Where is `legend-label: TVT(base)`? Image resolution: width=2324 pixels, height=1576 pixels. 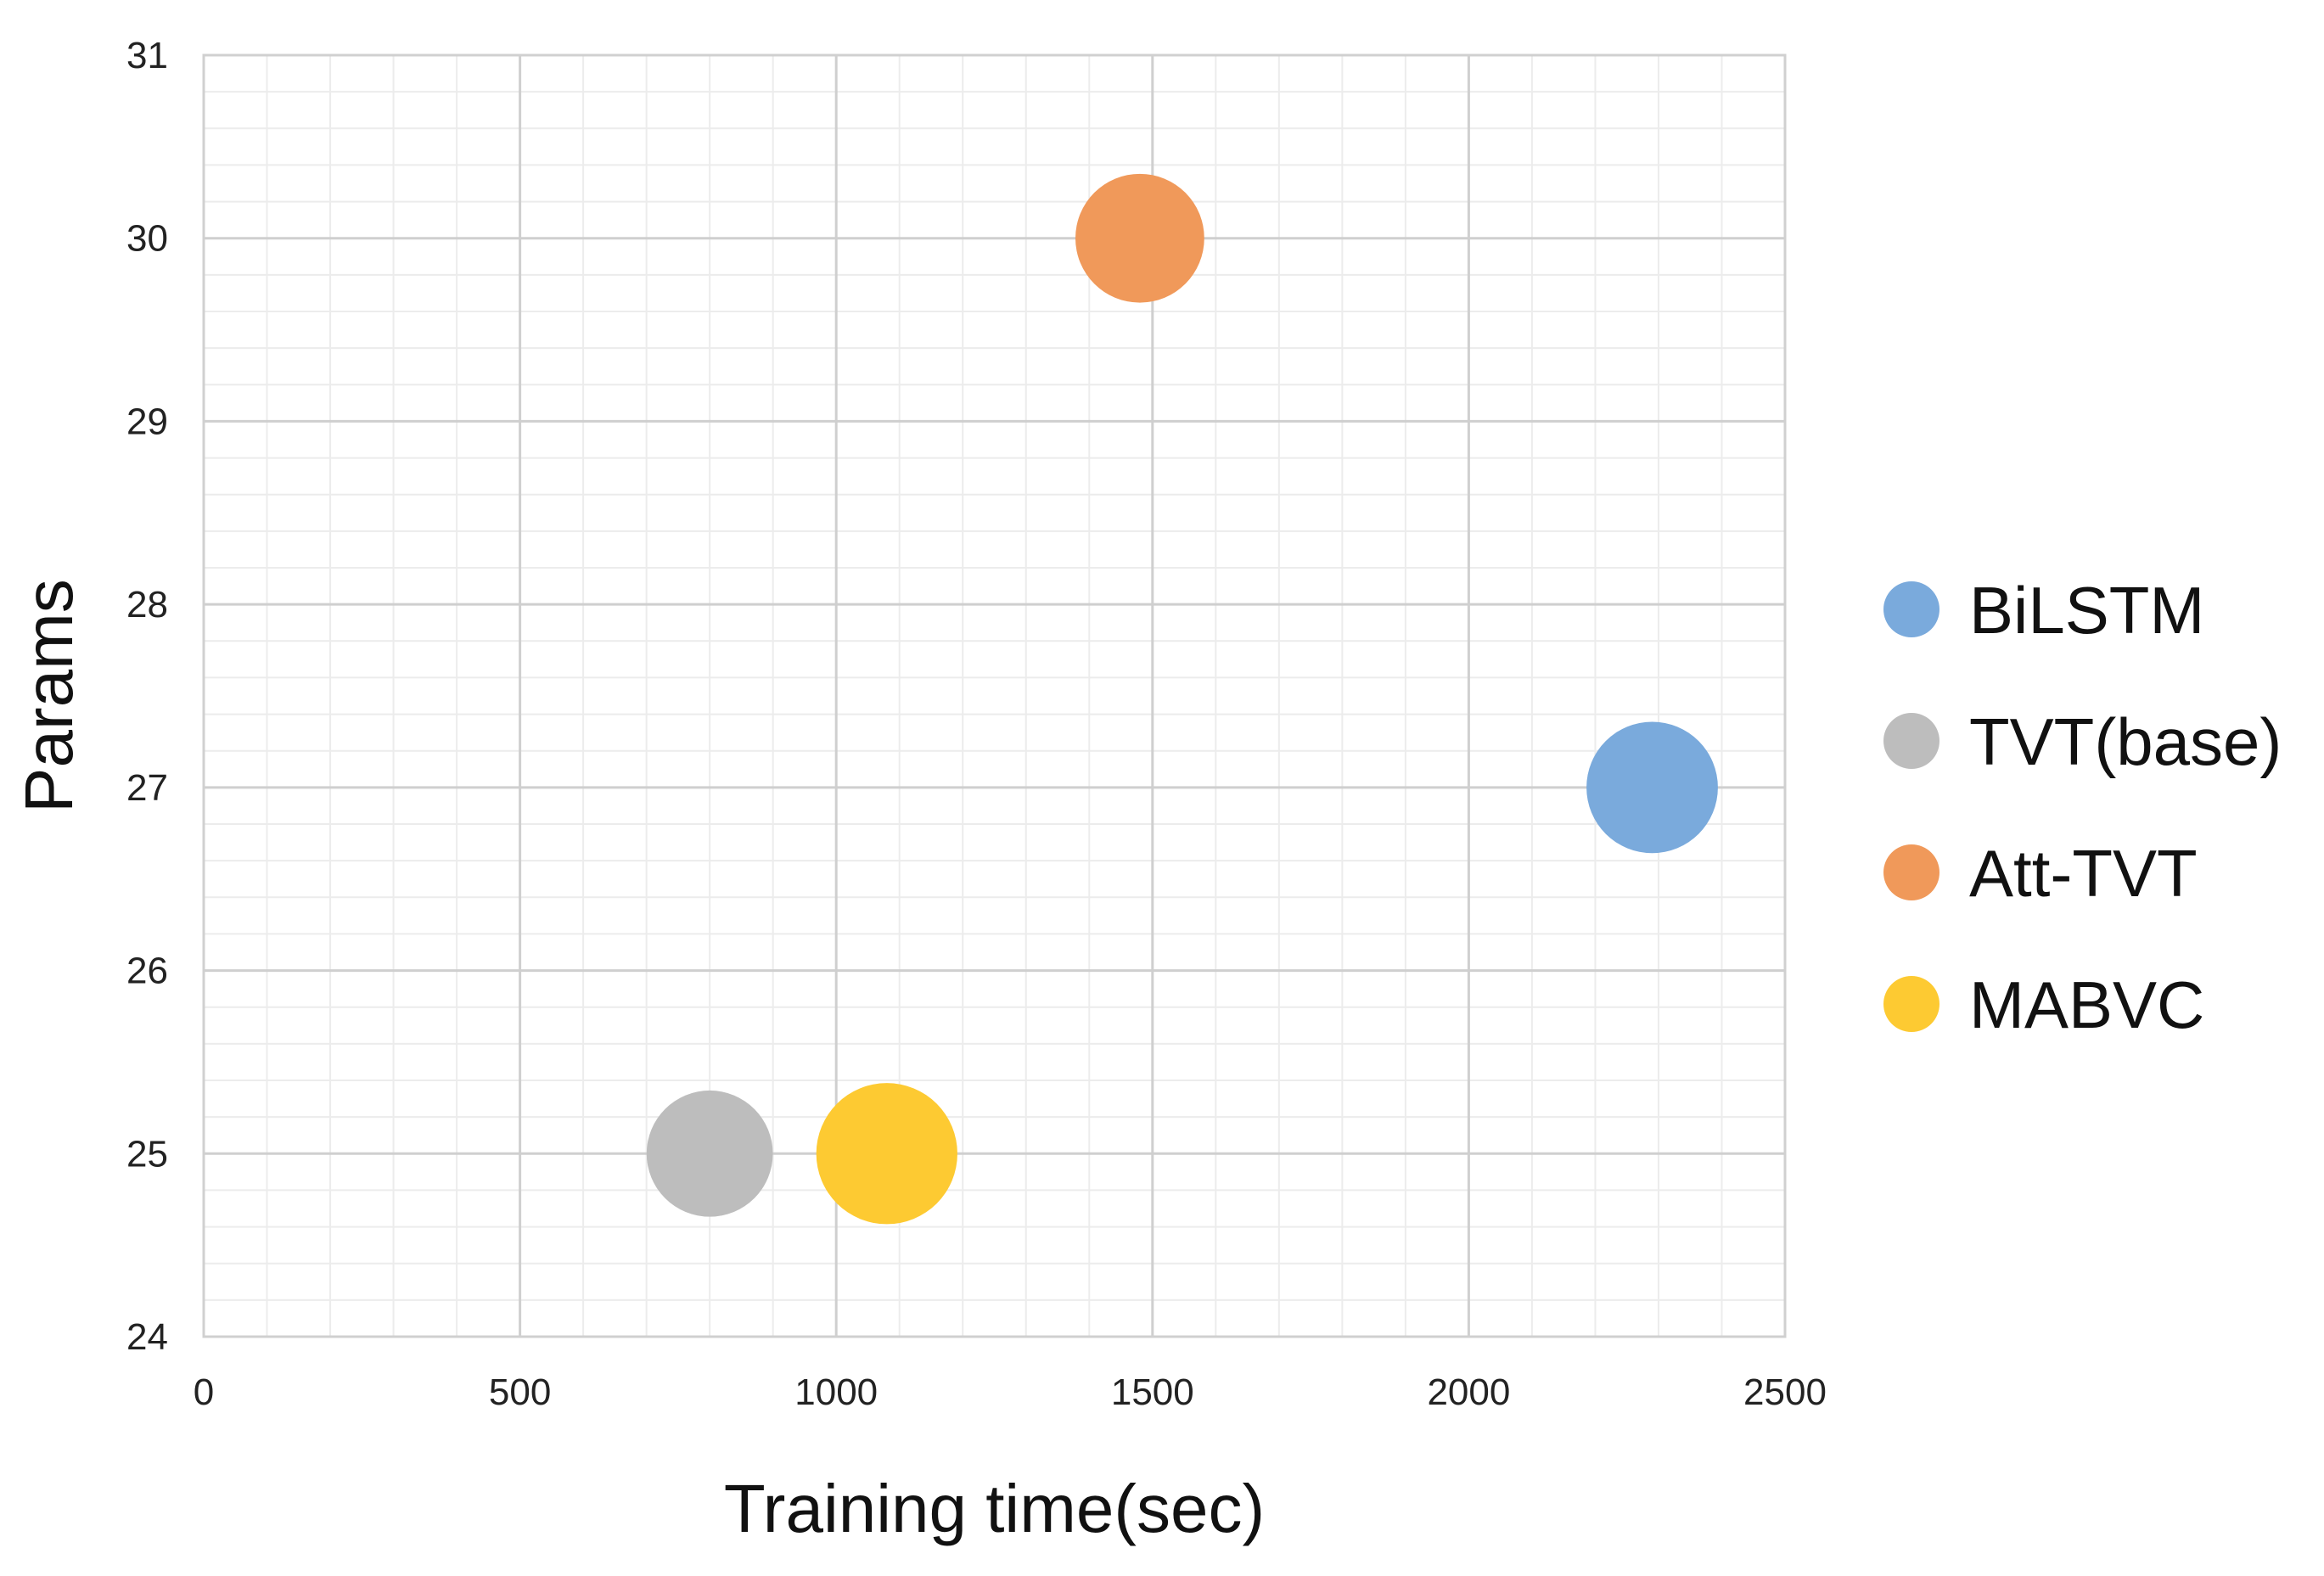 legend-label: TVT(base) is located at coordinates (2125, 741).